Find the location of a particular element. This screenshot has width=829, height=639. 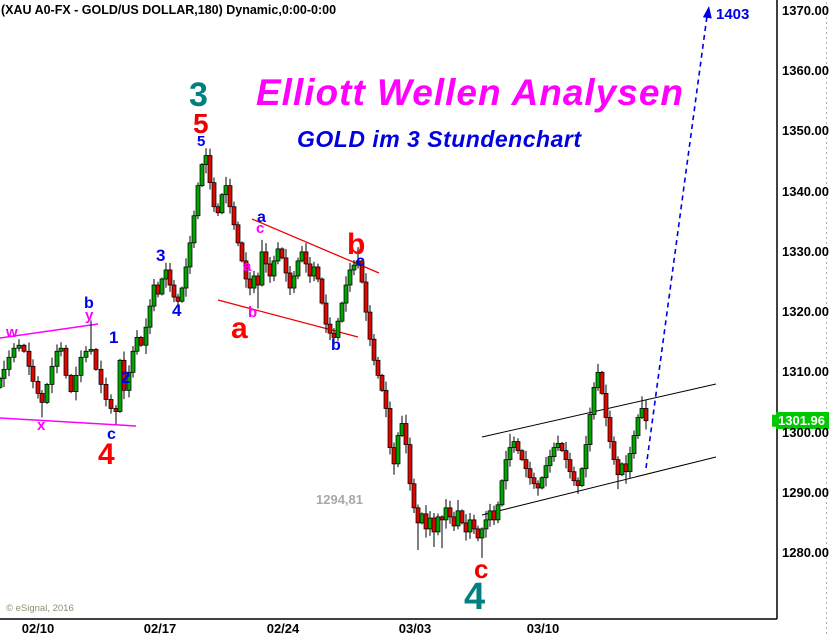

price-label: 1310.00 is located at coordinates (805, 372).